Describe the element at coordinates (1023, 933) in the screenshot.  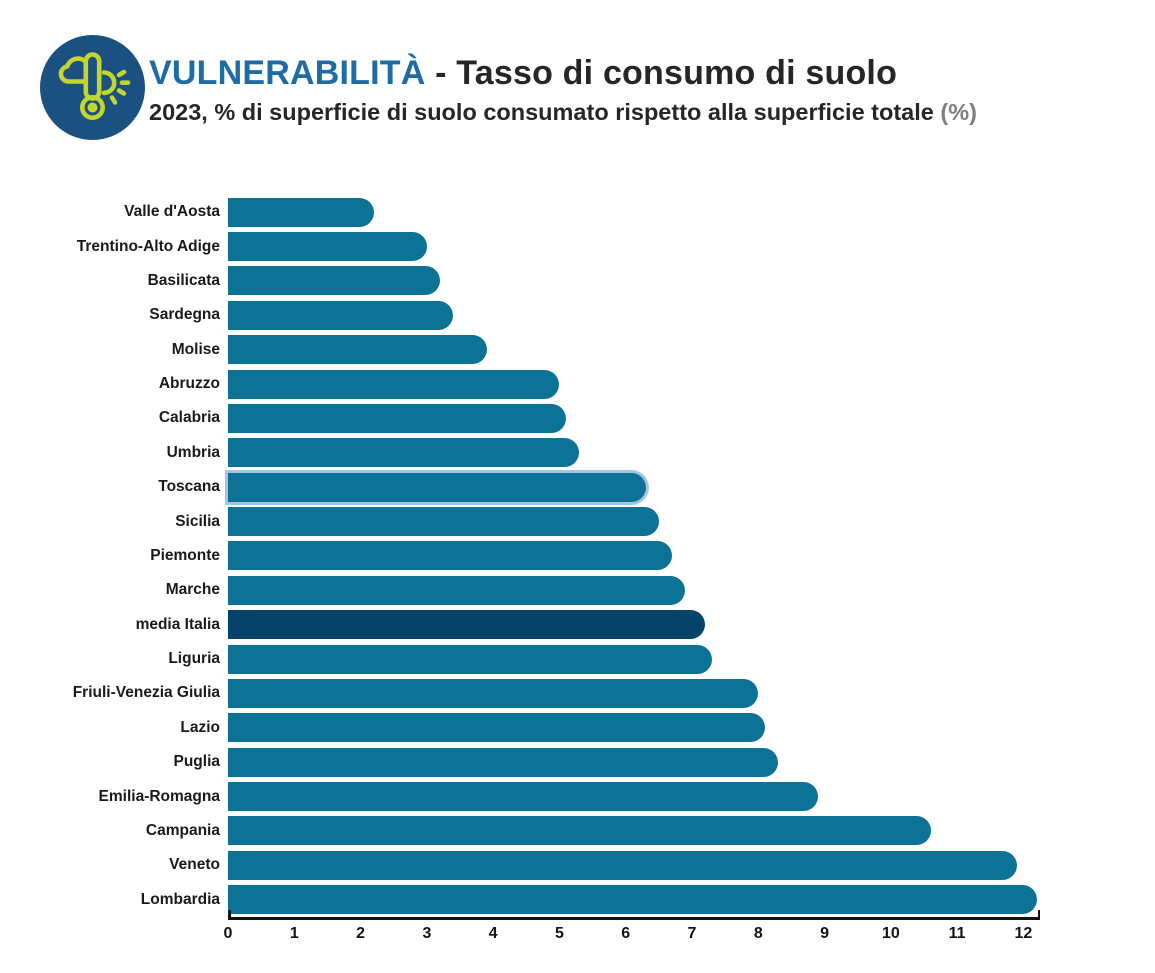
I see `x-axis-tick-label: 12` at that location.